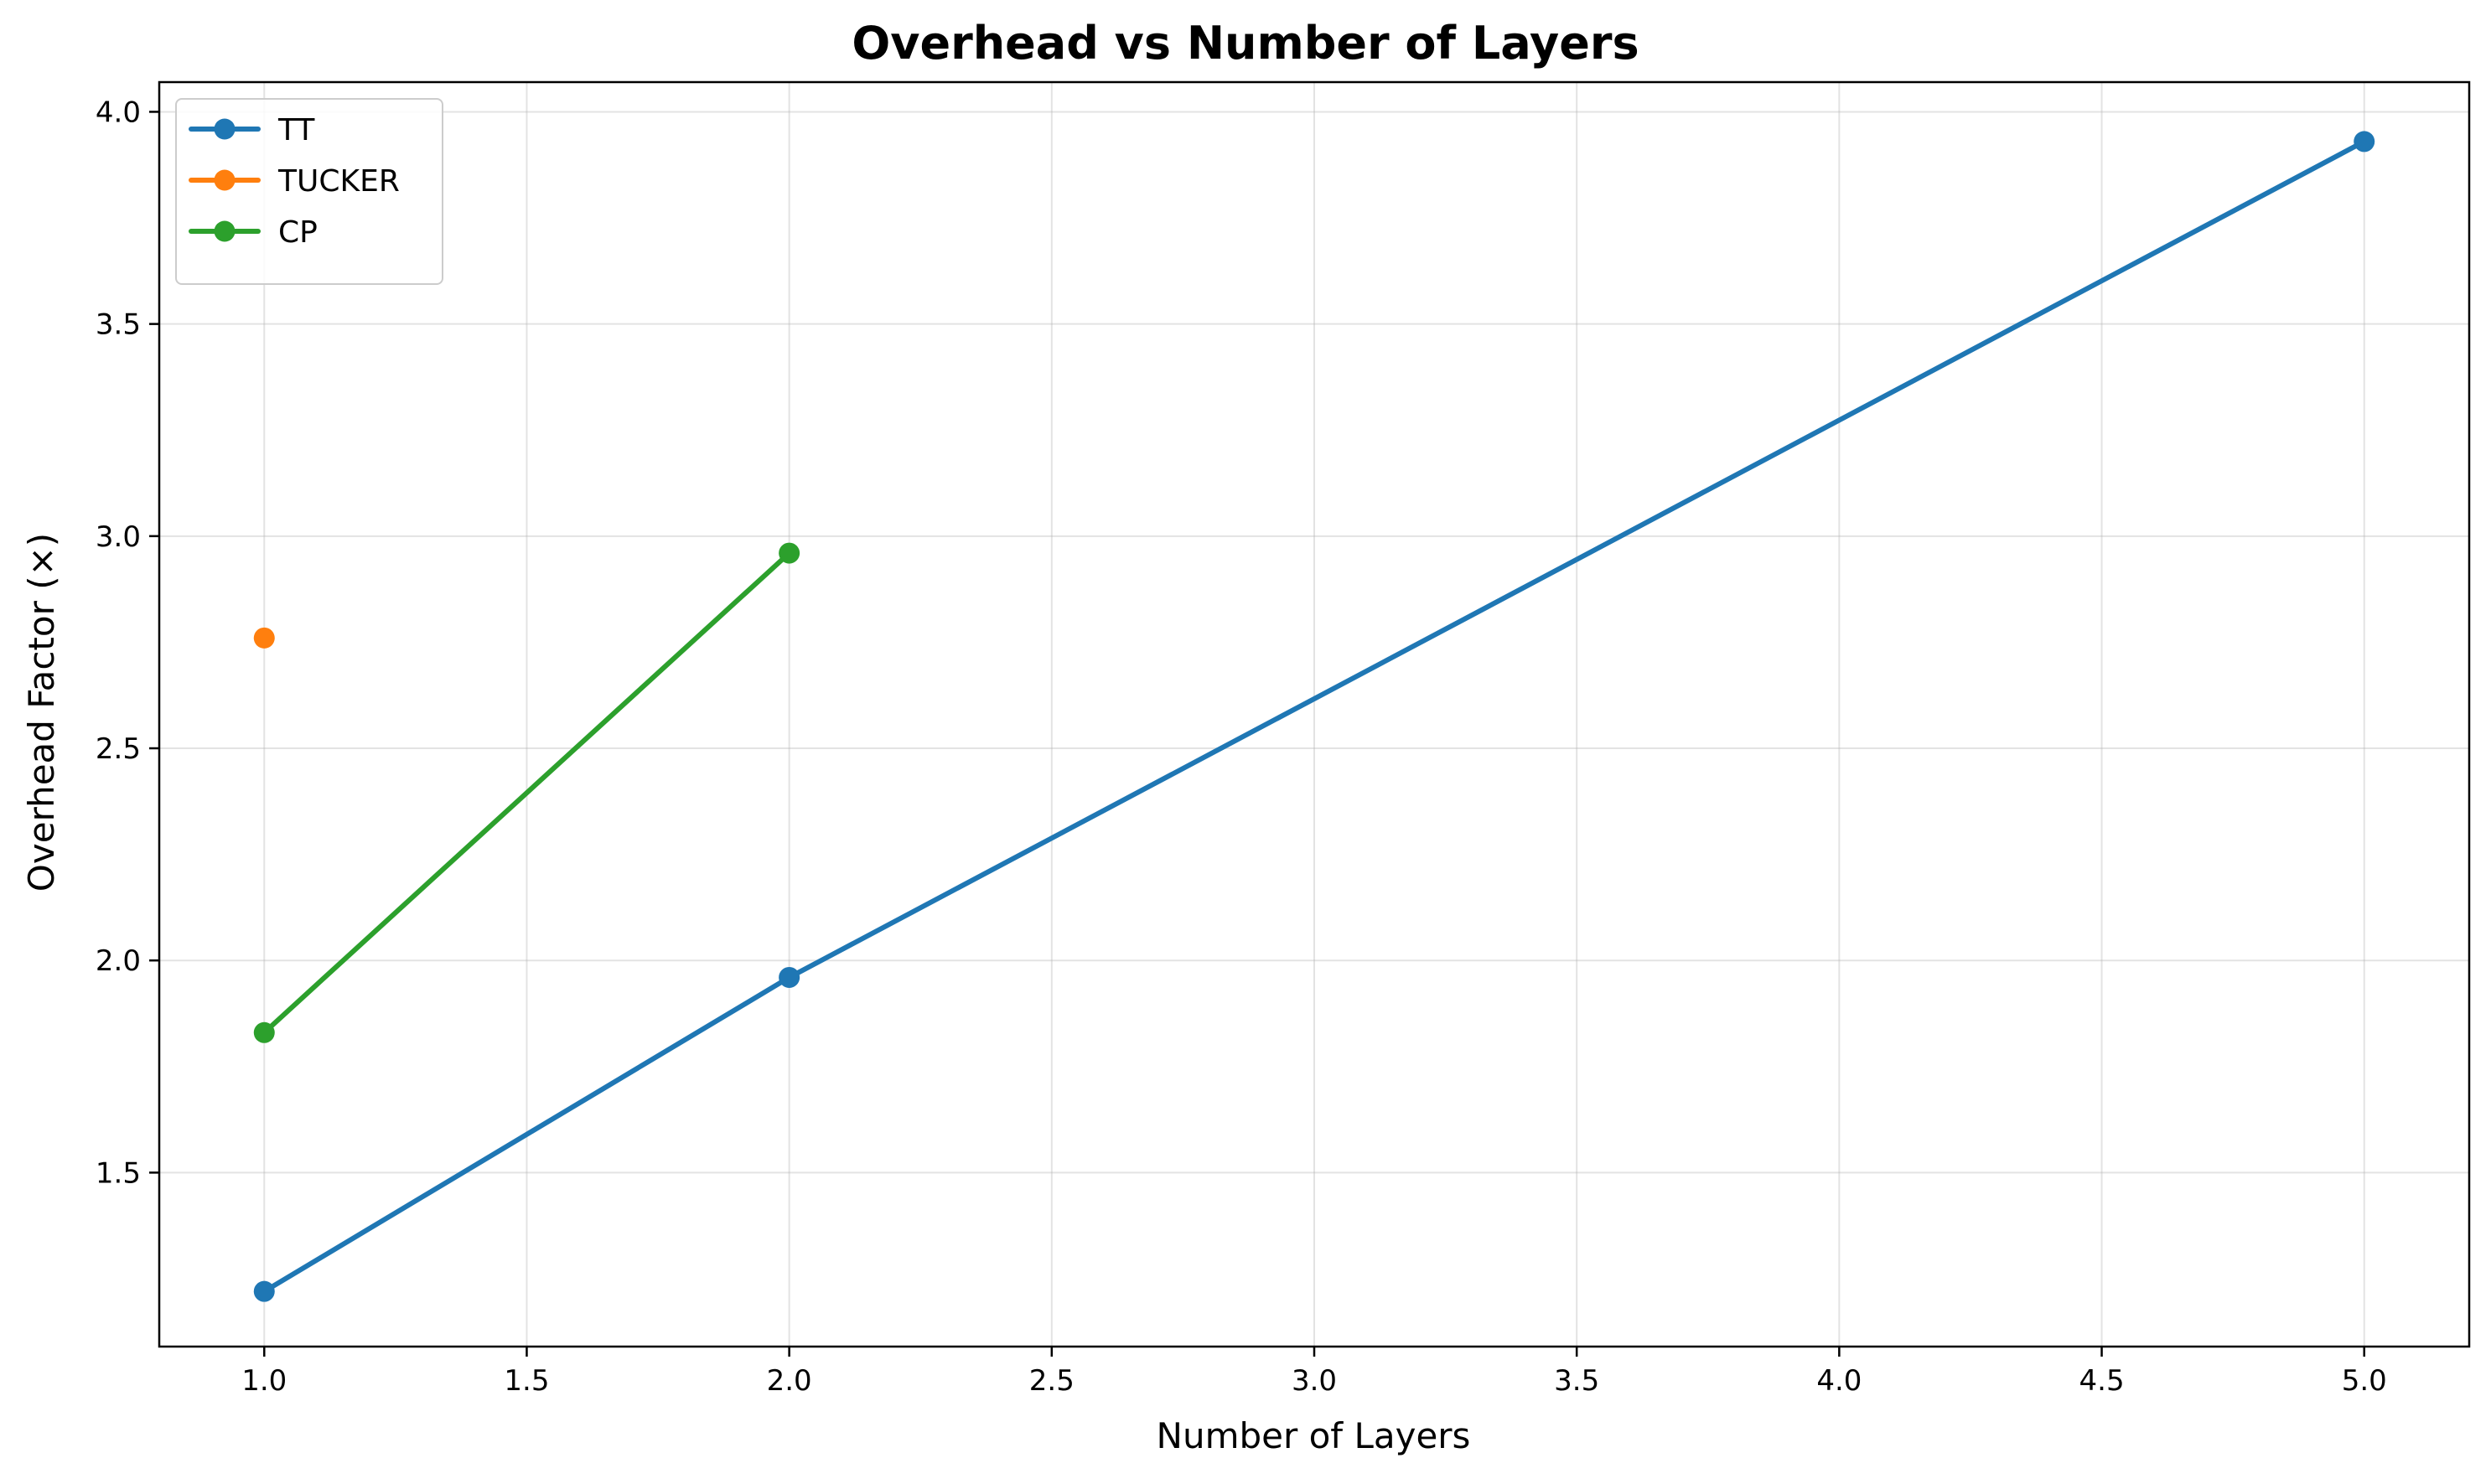 The image size is (2491, 1484). Describe the element at coordinates (264, 1381) in the screenshot. I see `x-tick-label: 1.0` at that location.